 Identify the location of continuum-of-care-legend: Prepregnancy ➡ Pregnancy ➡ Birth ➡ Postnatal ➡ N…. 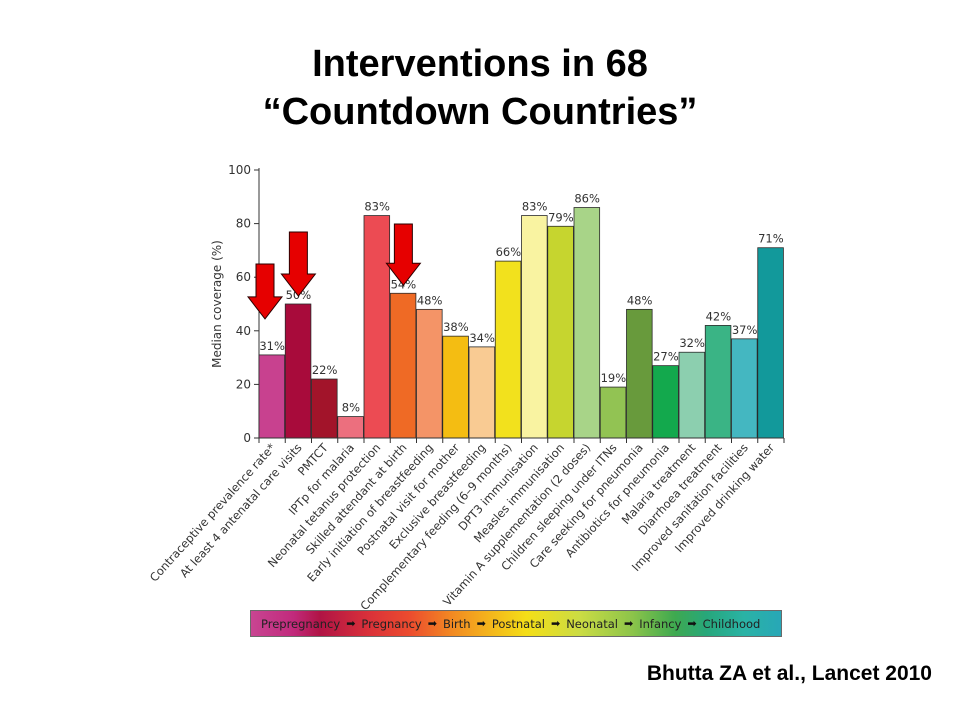
(516, 623).